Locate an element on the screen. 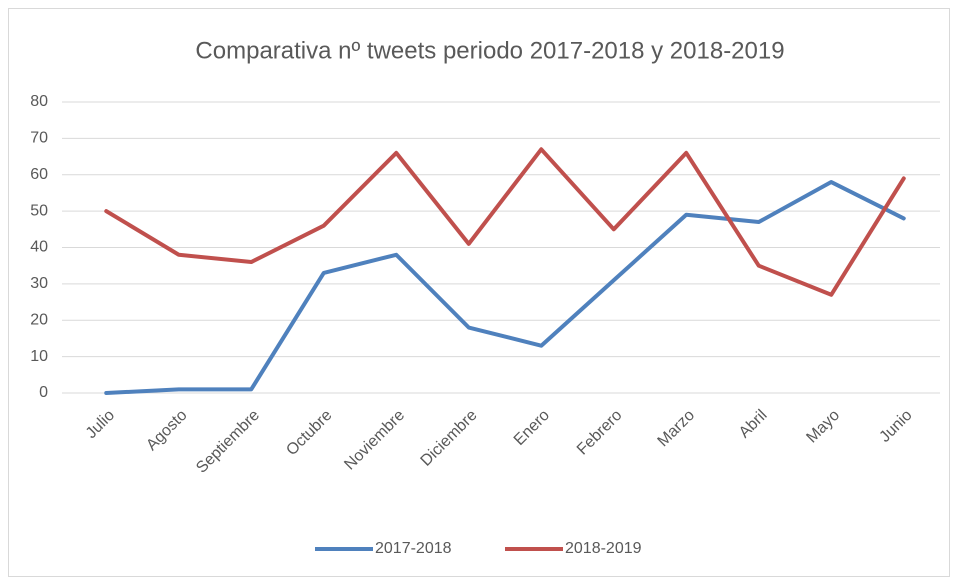  y-tick-label: 40 is located at coordinates (39, 247).